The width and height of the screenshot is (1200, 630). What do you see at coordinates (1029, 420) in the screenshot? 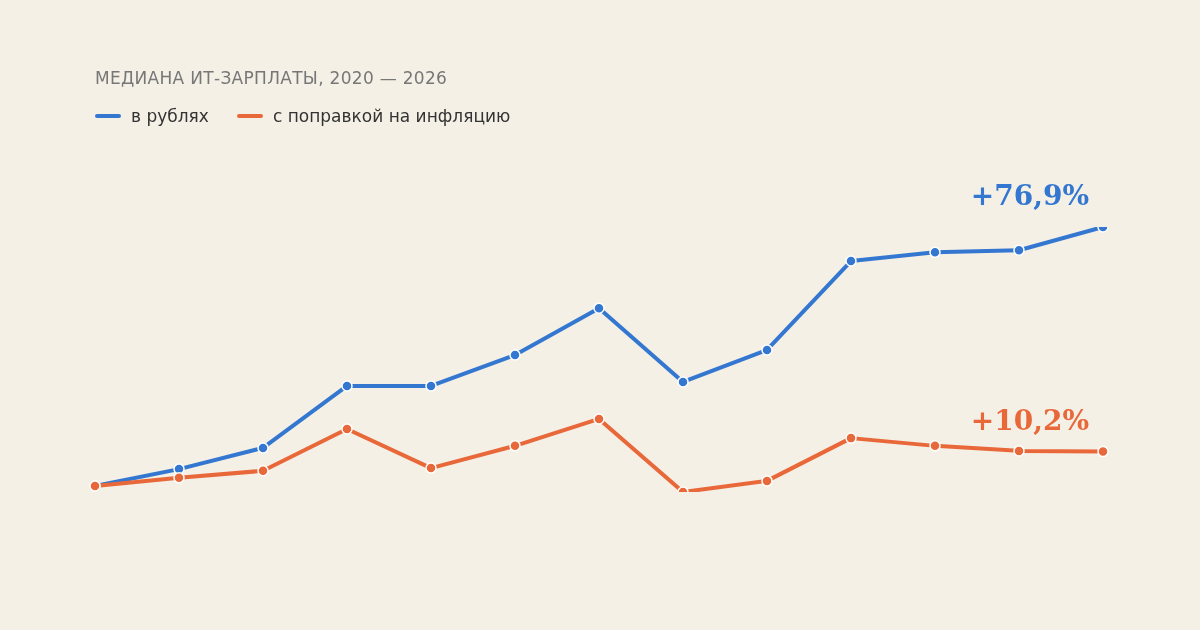
I see `data-label: +10,2%` at bounding box center [1029, 420].